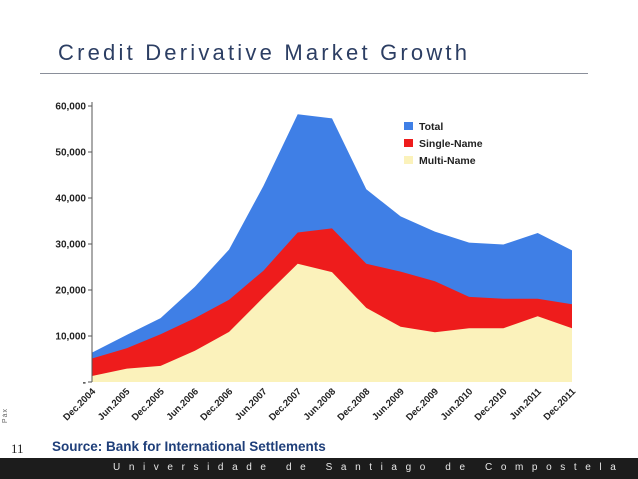 The height and width of the screenshot is (479, 638). Describe the element at coordinates (388, 404) in the screenshot. I see `x-tick-label: Jun.2009` at that location.